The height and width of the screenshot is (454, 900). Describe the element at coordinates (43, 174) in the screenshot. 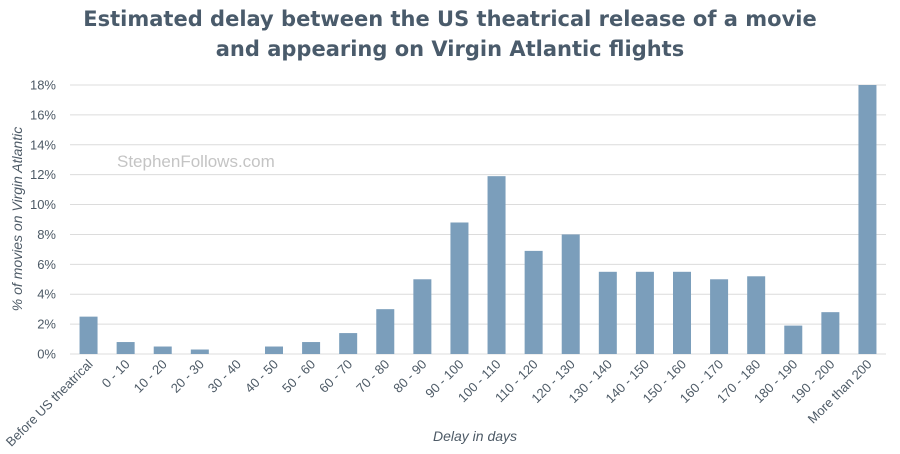

I see `y-tick-label: 12%` at that location.